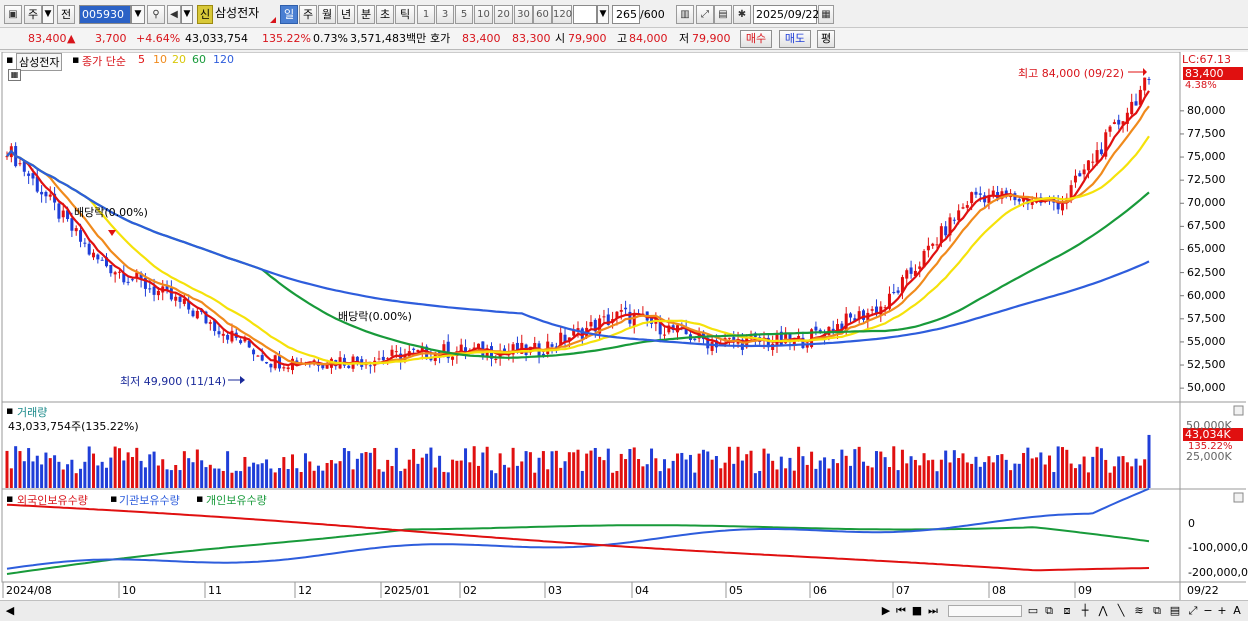  Describe the element at coordinates (917, 610) in the screenshot. I see `stop-icon: ■` at that location.